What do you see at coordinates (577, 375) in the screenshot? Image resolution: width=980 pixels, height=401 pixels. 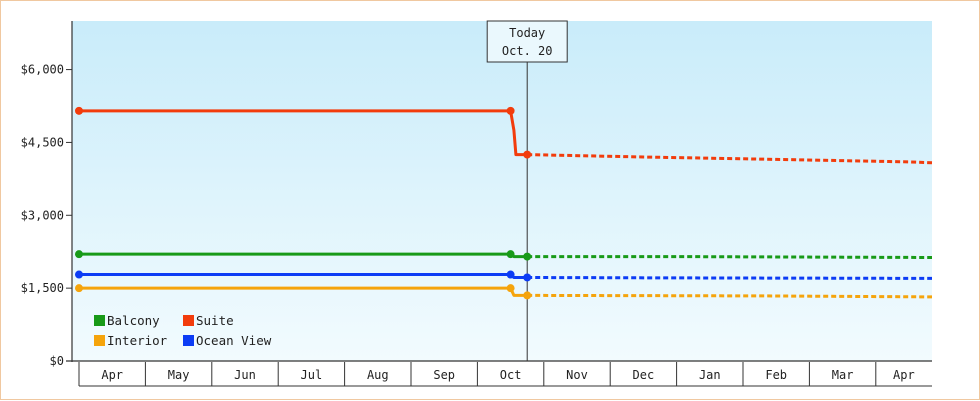 I see `x-tick-label: Nov` at bounding box center [577, 375].